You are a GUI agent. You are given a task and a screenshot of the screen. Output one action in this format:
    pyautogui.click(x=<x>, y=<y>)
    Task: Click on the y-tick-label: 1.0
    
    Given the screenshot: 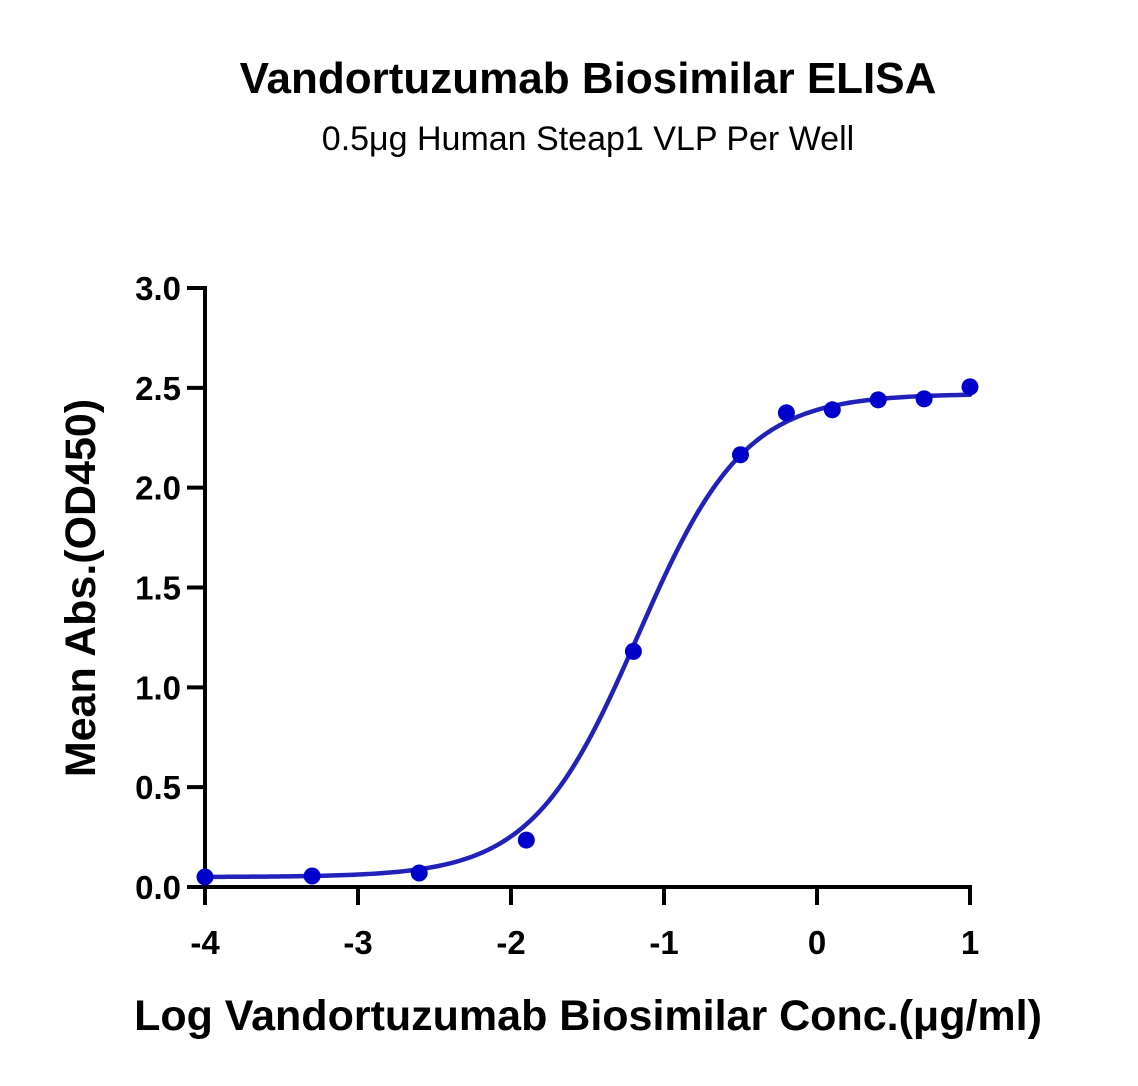 What is the action you would take?
    pyautogui.click(x=158, y=687)
    